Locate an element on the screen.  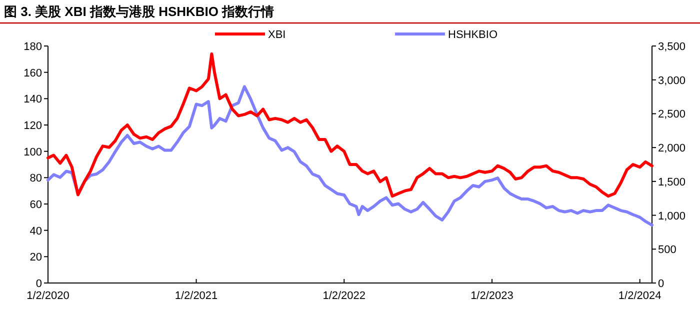
x-tick-label: 1/2/2020 is located at coordinates (48, 296).